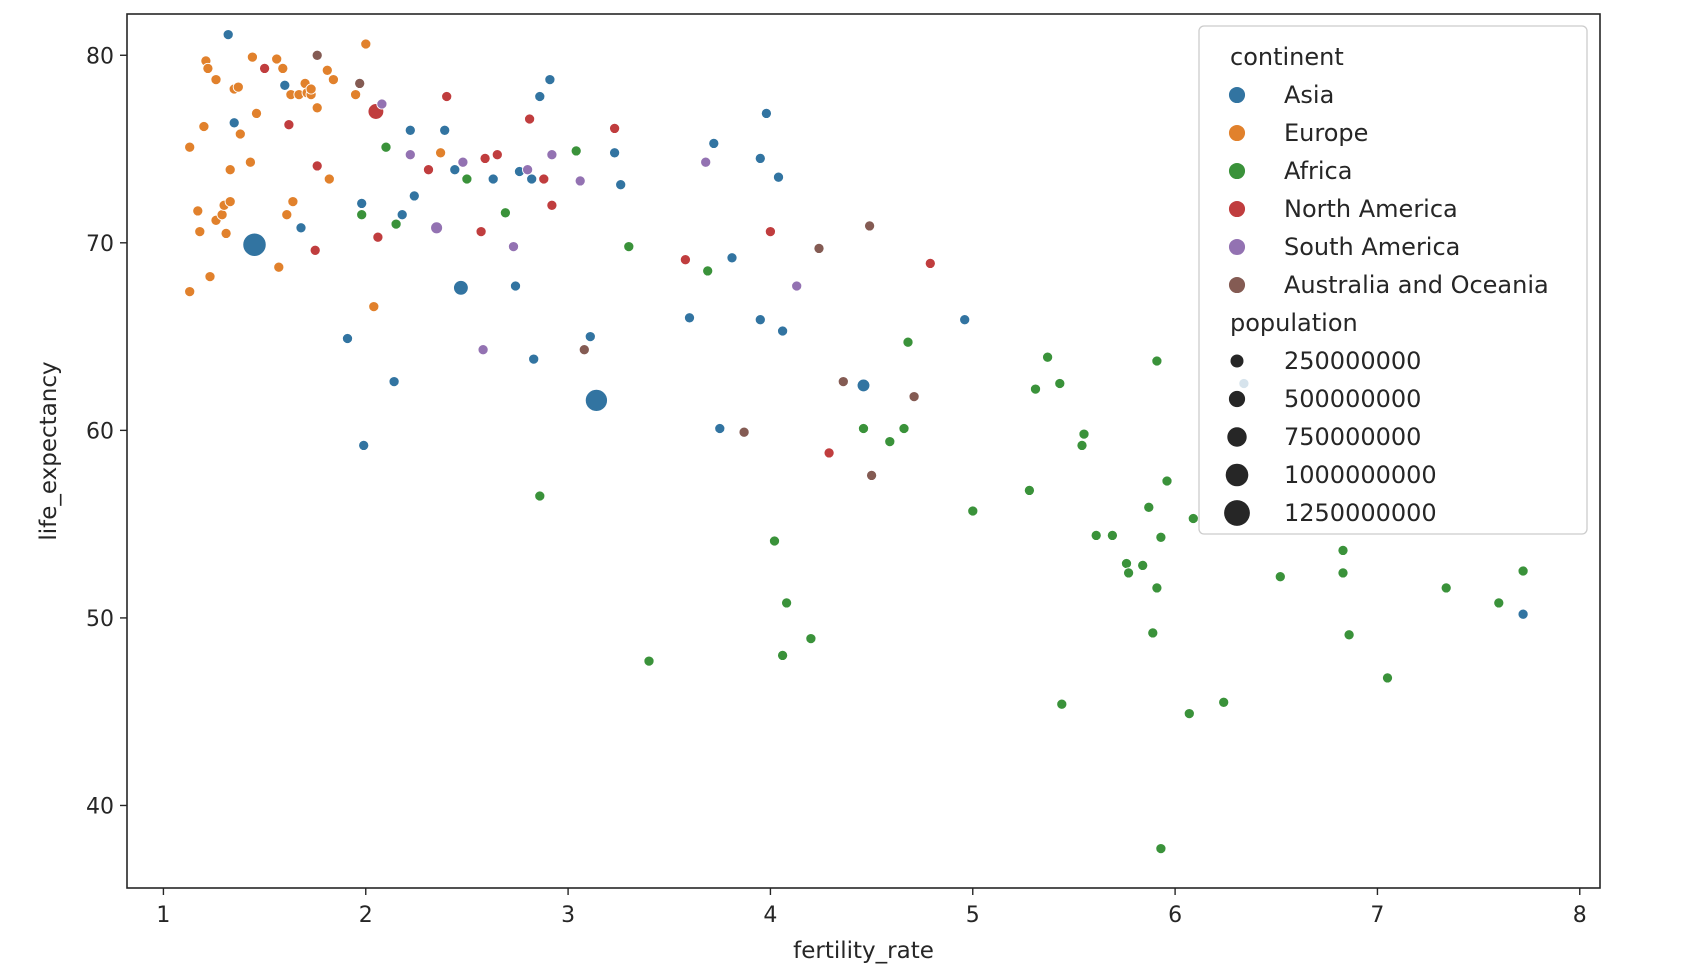 The image size is (1690, 964). I want to click on legend-marker-europe, so click(1237, 133).